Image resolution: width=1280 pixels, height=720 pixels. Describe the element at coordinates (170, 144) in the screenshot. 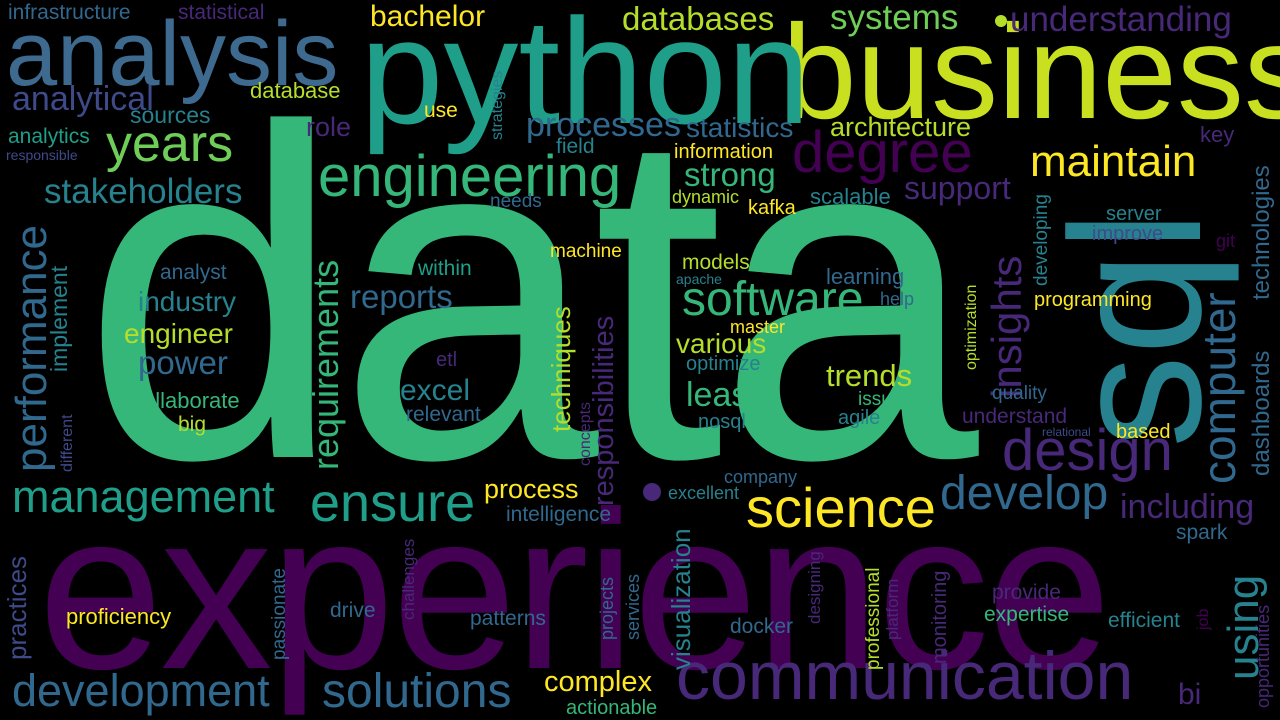

I see `word-years: years` at that location.